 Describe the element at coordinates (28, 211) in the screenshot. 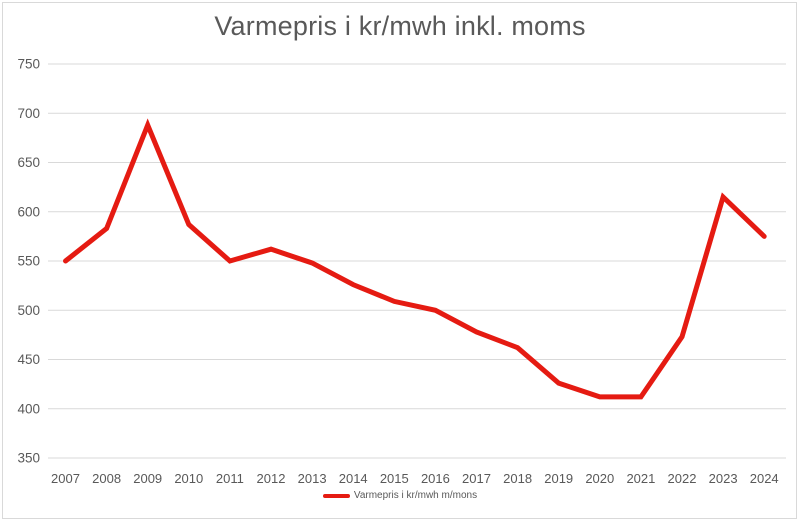

I see `y-axis-tick-label: 600` at that location.